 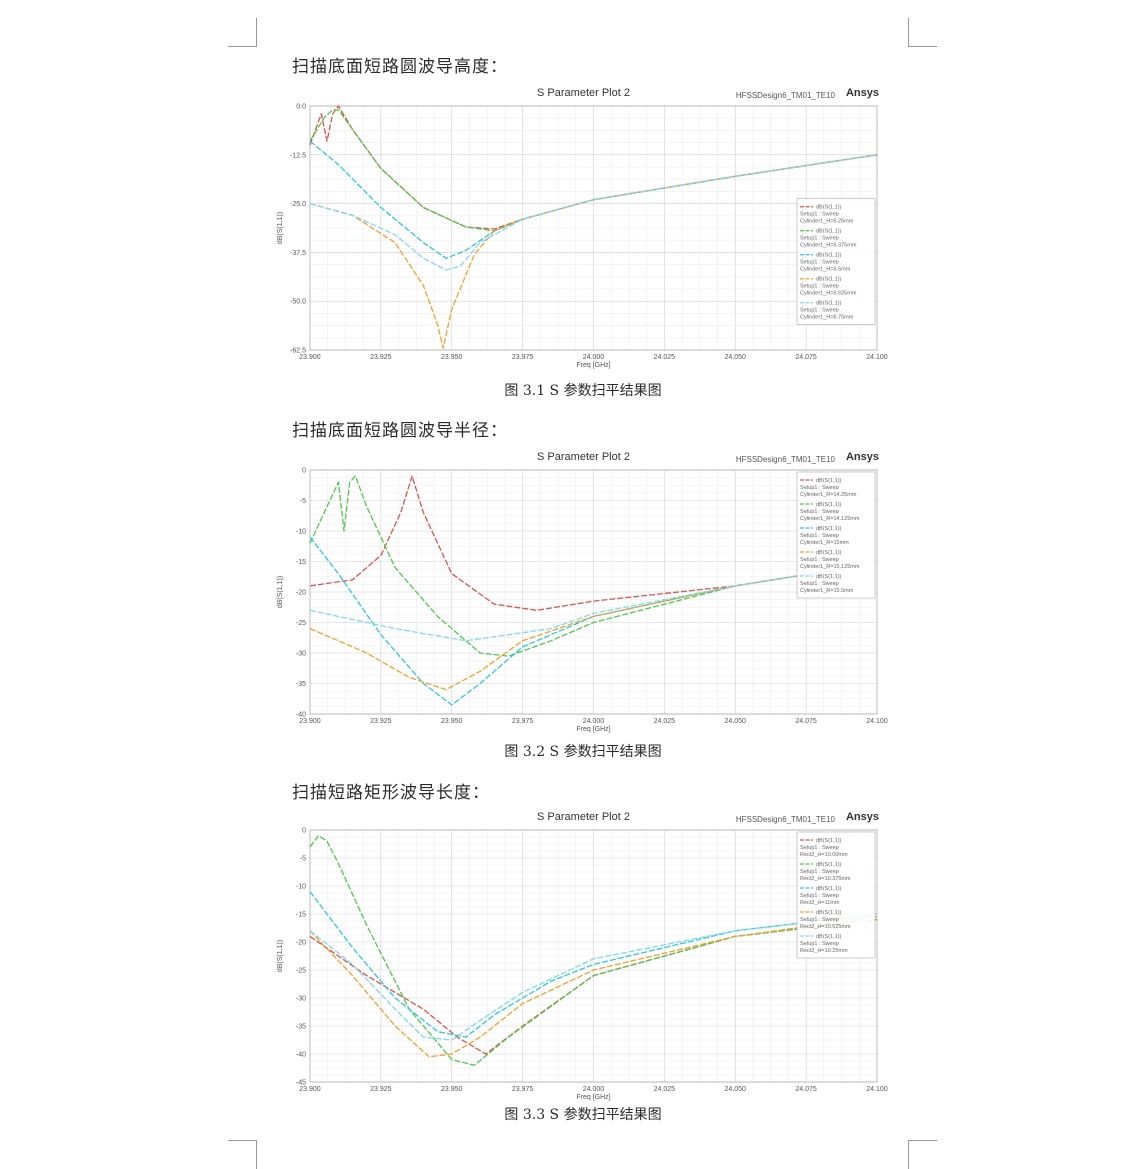 What do you see at coordinates (583, 391) in the screenshot?
I see `figure-caption-1: 图 3.1 S 参数扫平结果图` at bounding box center [583, 391].